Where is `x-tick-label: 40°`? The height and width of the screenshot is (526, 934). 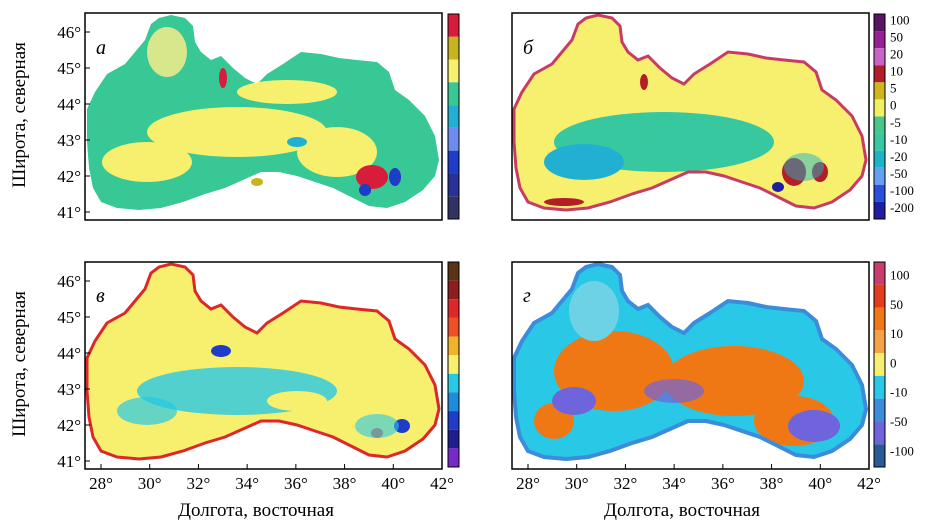 x-tick-label: 40° is located at coordinates (820, 483).